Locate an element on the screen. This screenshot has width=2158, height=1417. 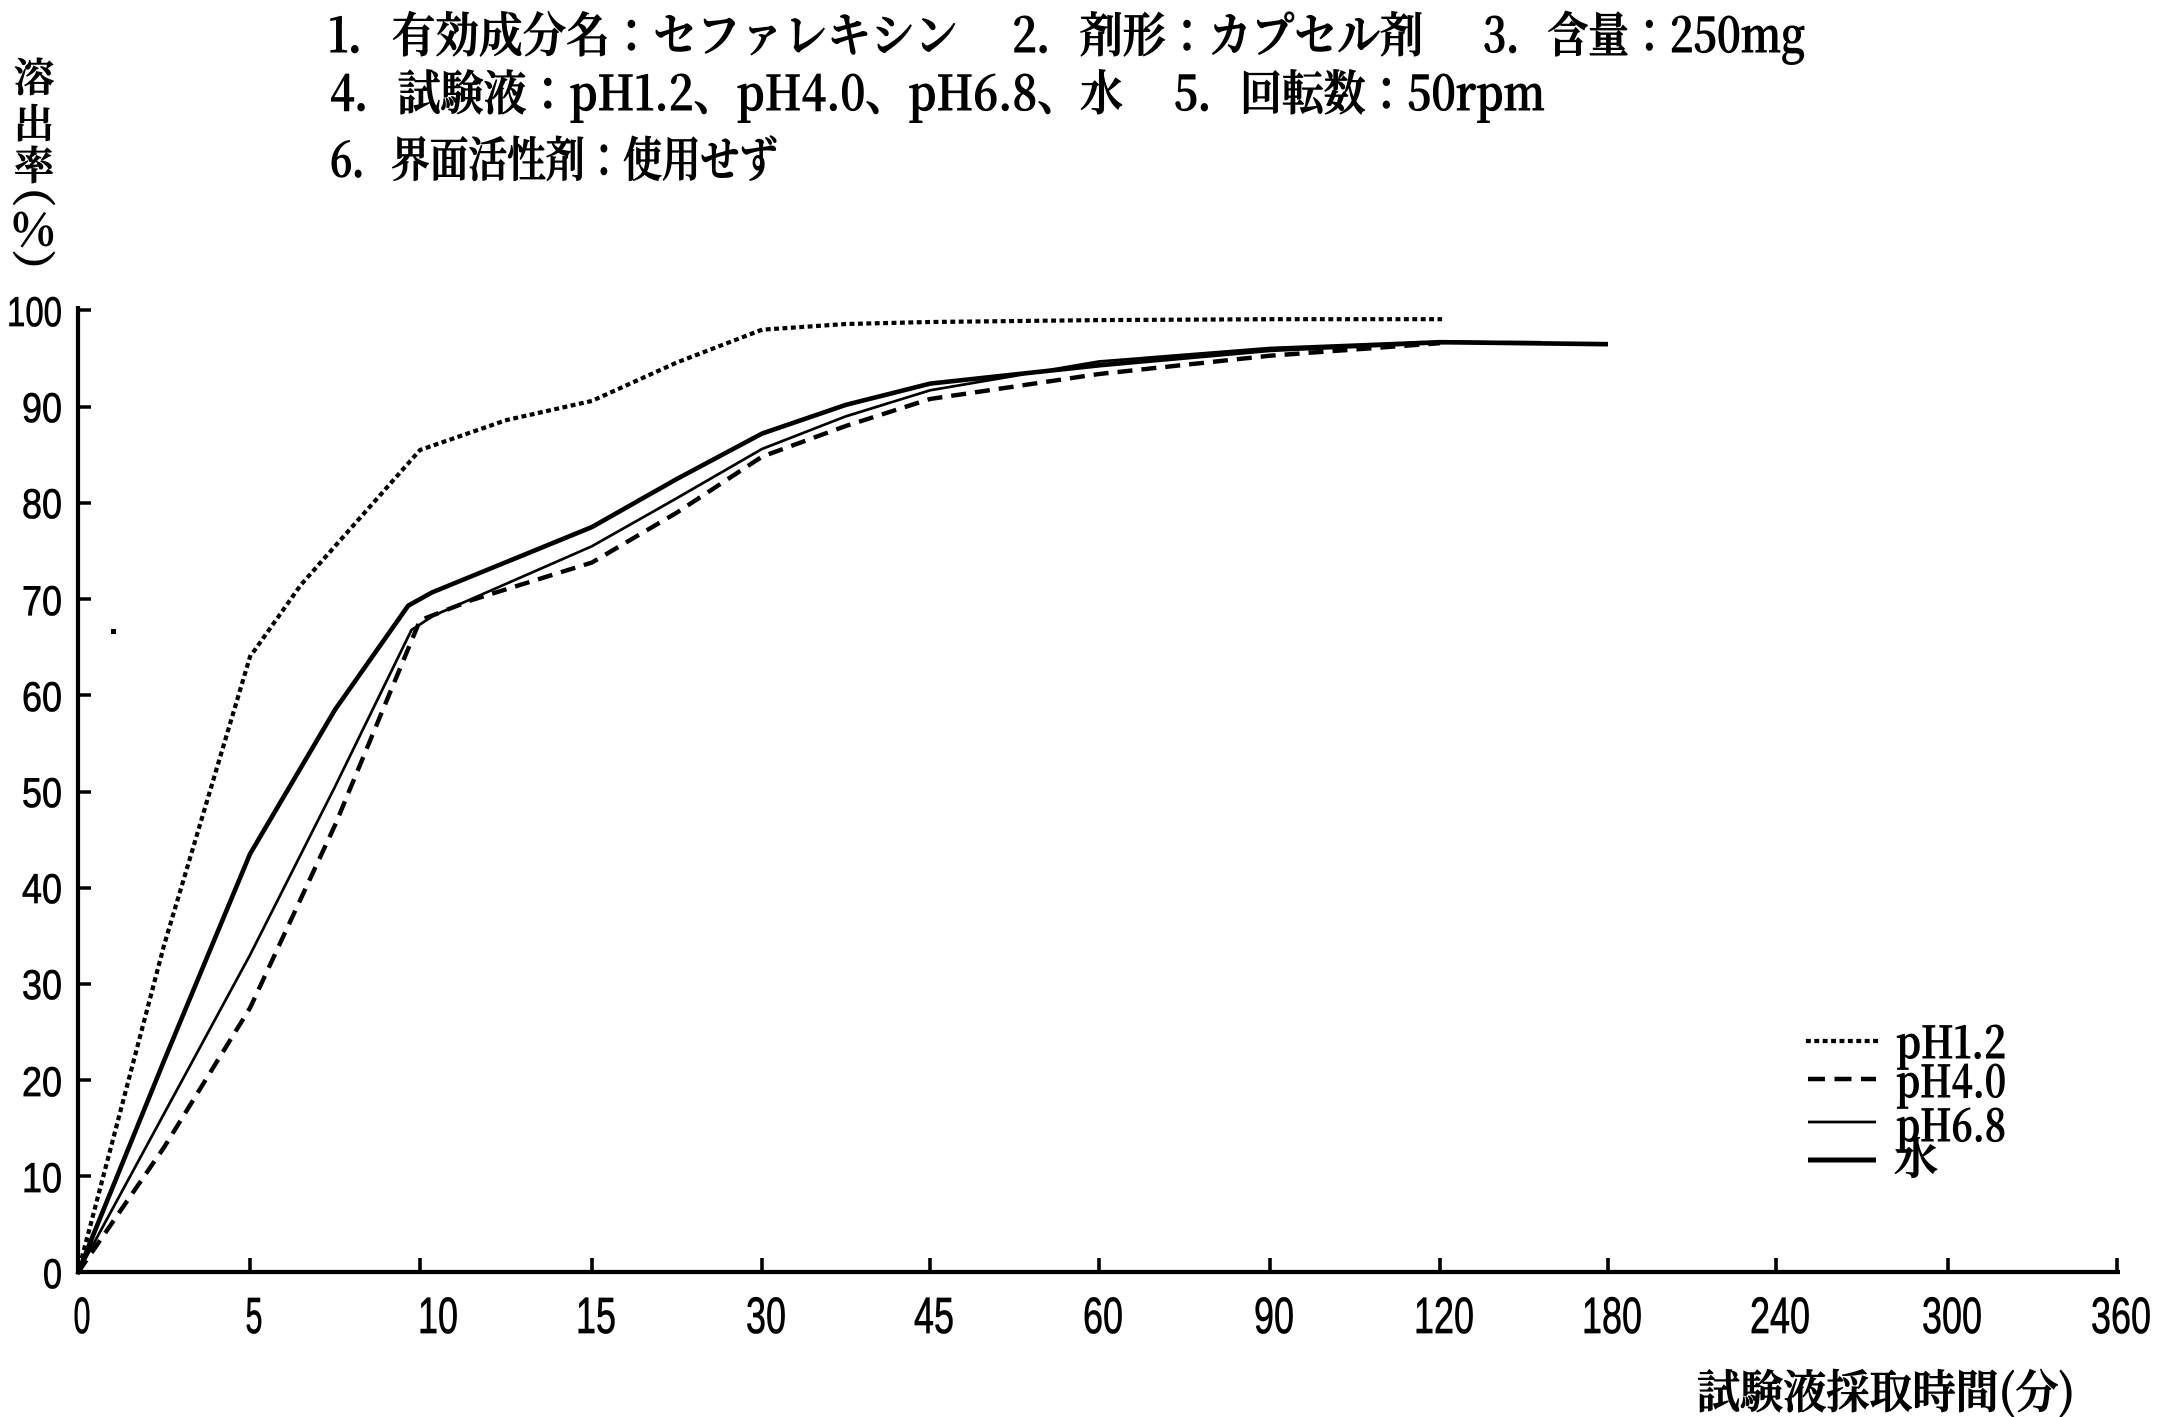
svg-text: 20 is located at coordinates (42, 1081).